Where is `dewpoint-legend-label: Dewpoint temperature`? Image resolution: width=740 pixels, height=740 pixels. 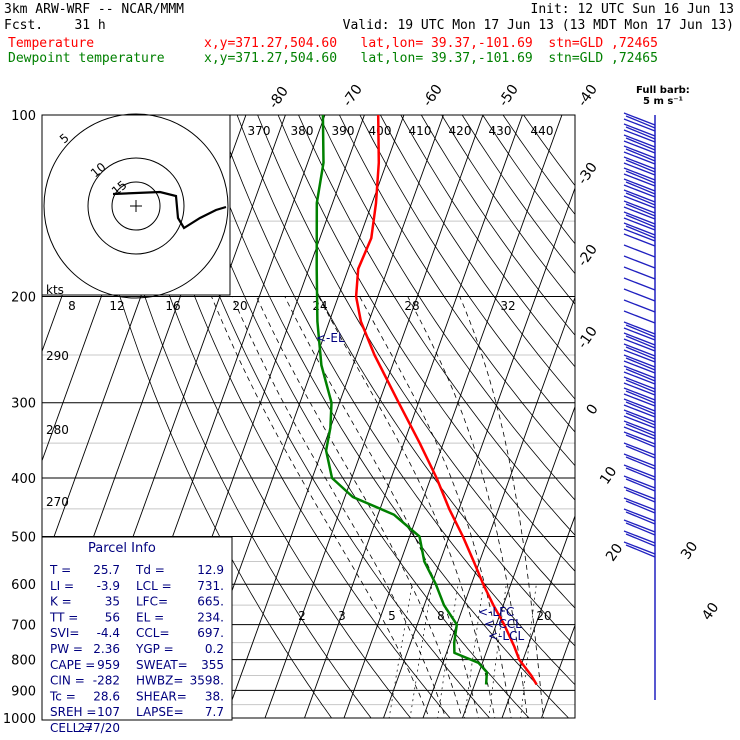 dewpoint-legend-label: Dewpoint temperature is located at coordinates (86, 58).